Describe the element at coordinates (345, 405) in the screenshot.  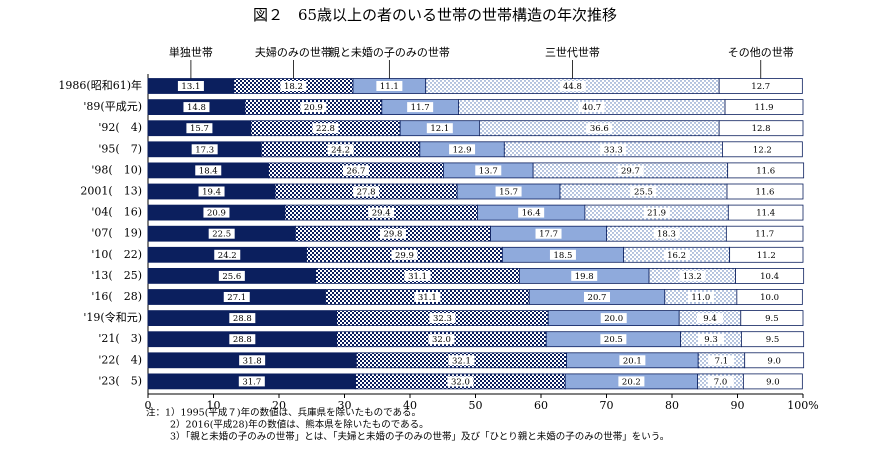
I see `x-tick-label: 30` at that location.